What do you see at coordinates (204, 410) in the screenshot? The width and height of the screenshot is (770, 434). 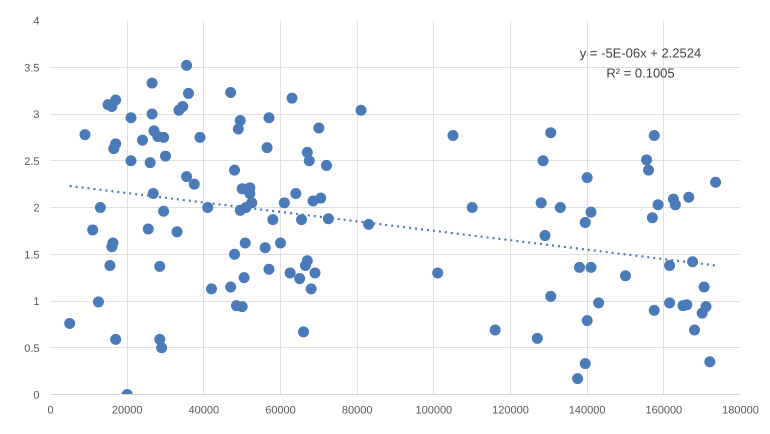 I see `x-tick-label: 40000` at bounding box center [204, 410].